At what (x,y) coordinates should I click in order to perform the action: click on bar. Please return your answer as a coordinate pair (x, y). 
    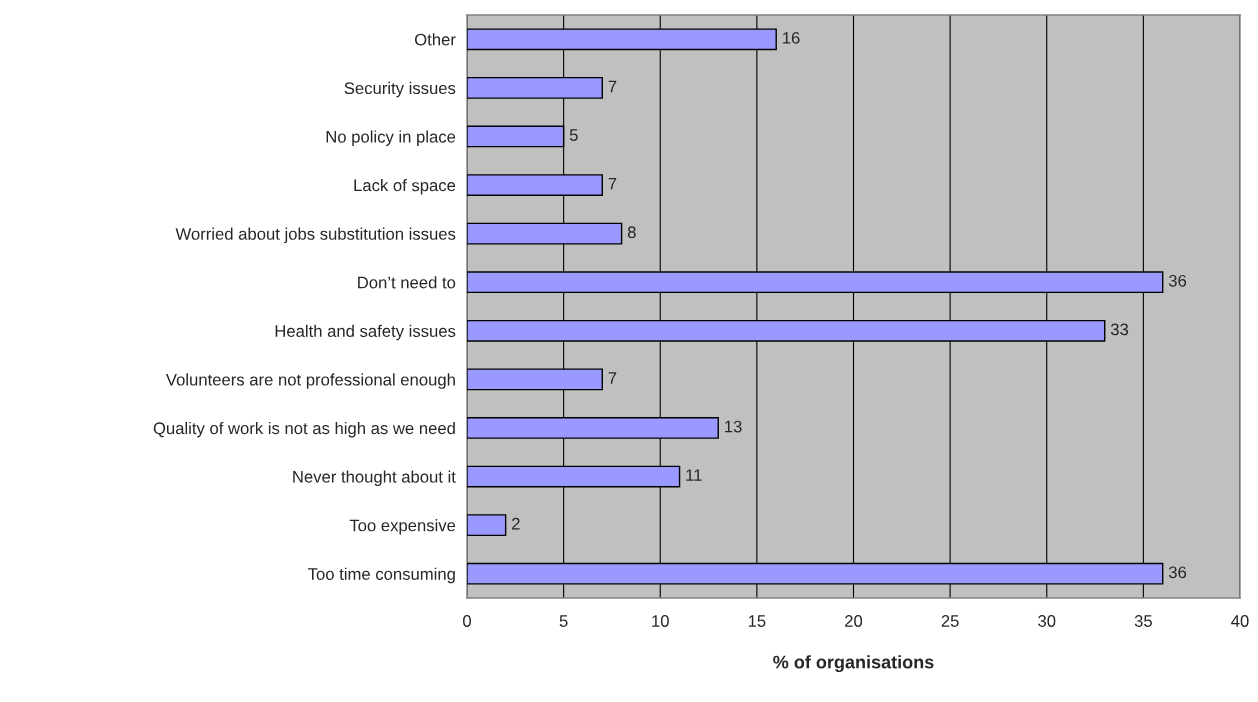
    Looking at the image, I should click on (487, 525).